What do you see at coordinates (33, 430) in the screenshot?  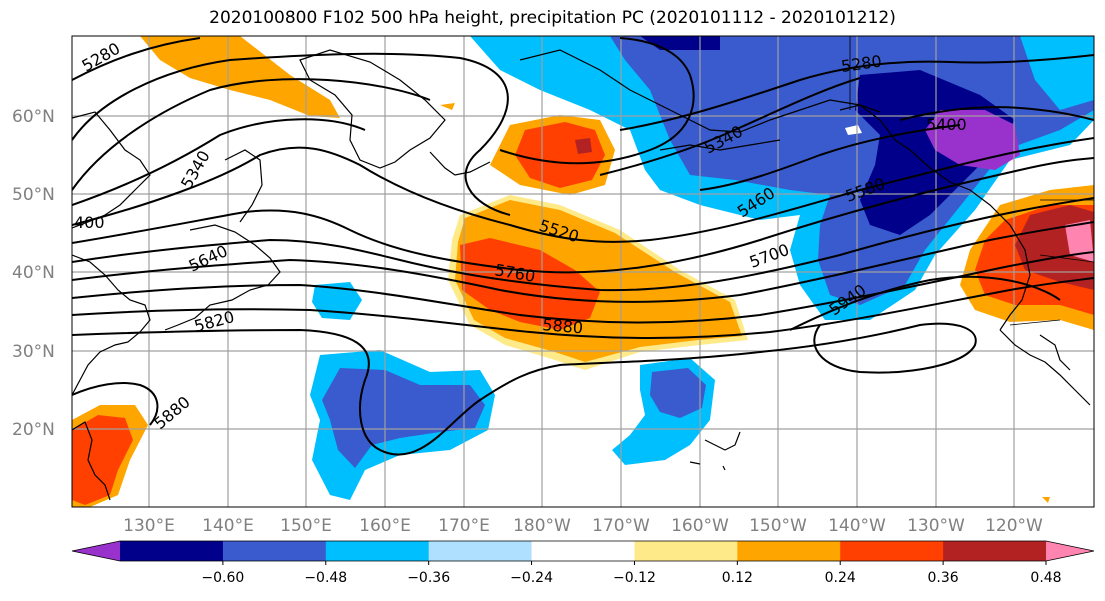 I see `lat-label: 20°N` at bounding box center [33, 430].